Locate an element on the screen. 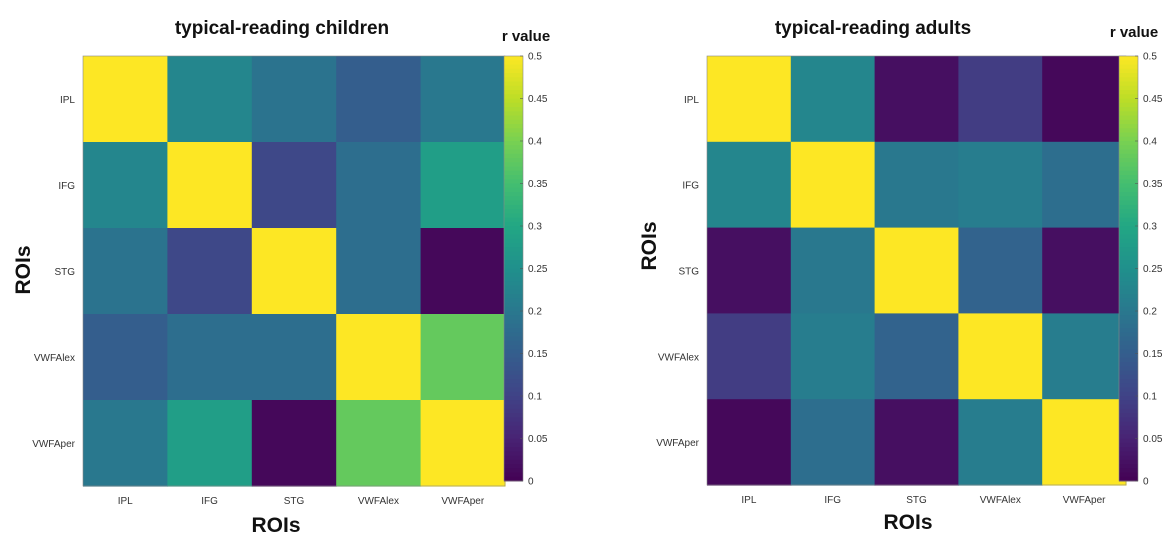 The image size is (1170, 539). x-tick-label: VWFAper is located at coordinates (1084, 500).